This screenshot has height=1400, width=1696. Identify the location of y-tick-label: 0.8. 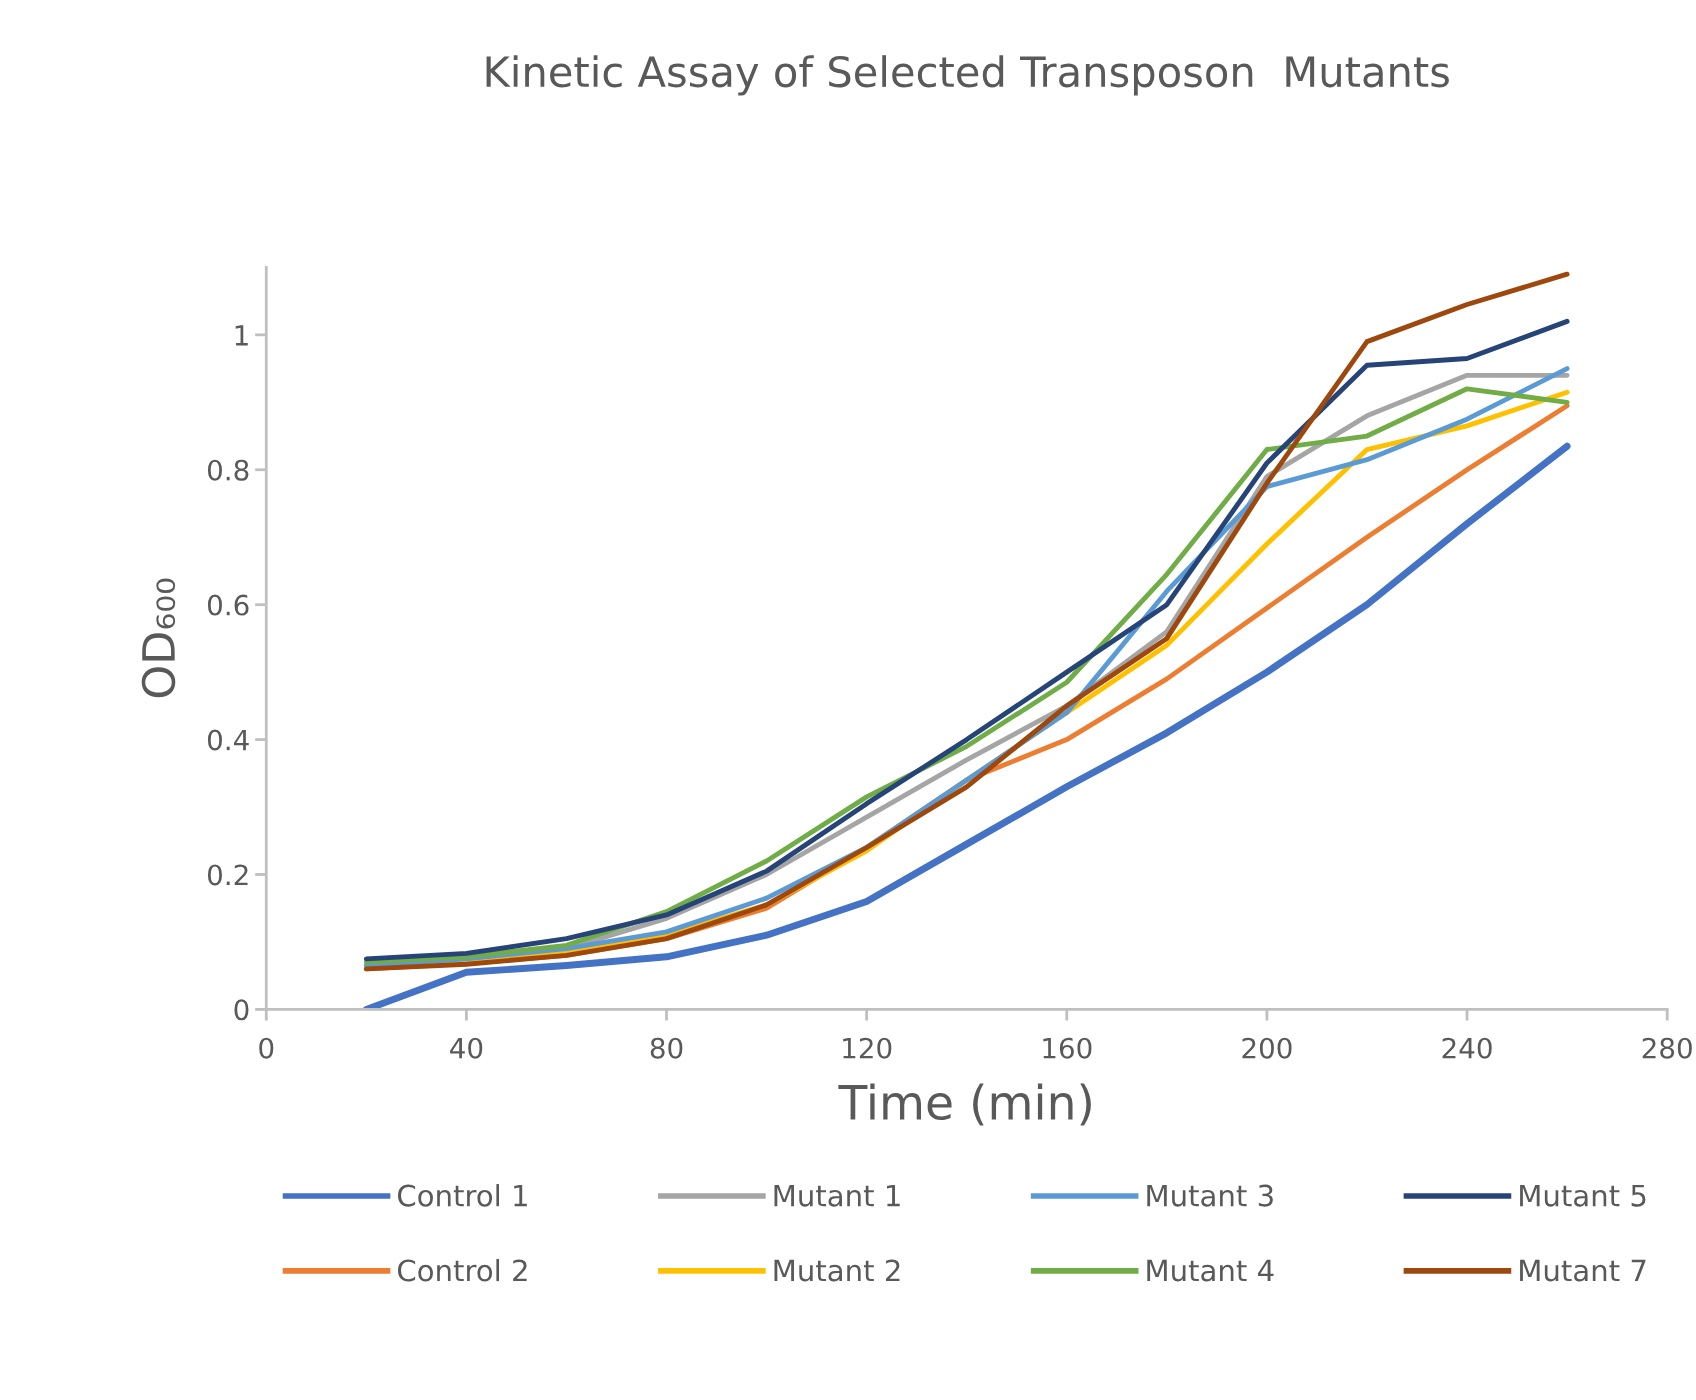
(228, 470).